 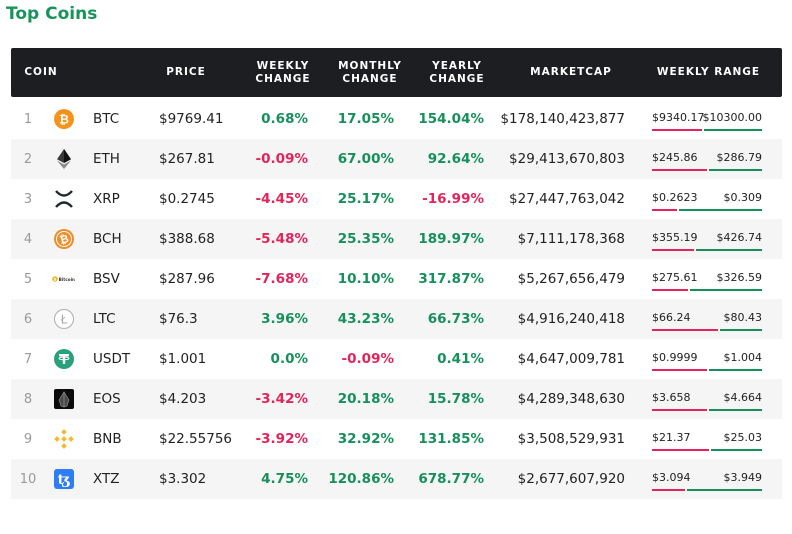 I want to click on coin-yearly-change: 678.77%, so click(x=451, y=479).